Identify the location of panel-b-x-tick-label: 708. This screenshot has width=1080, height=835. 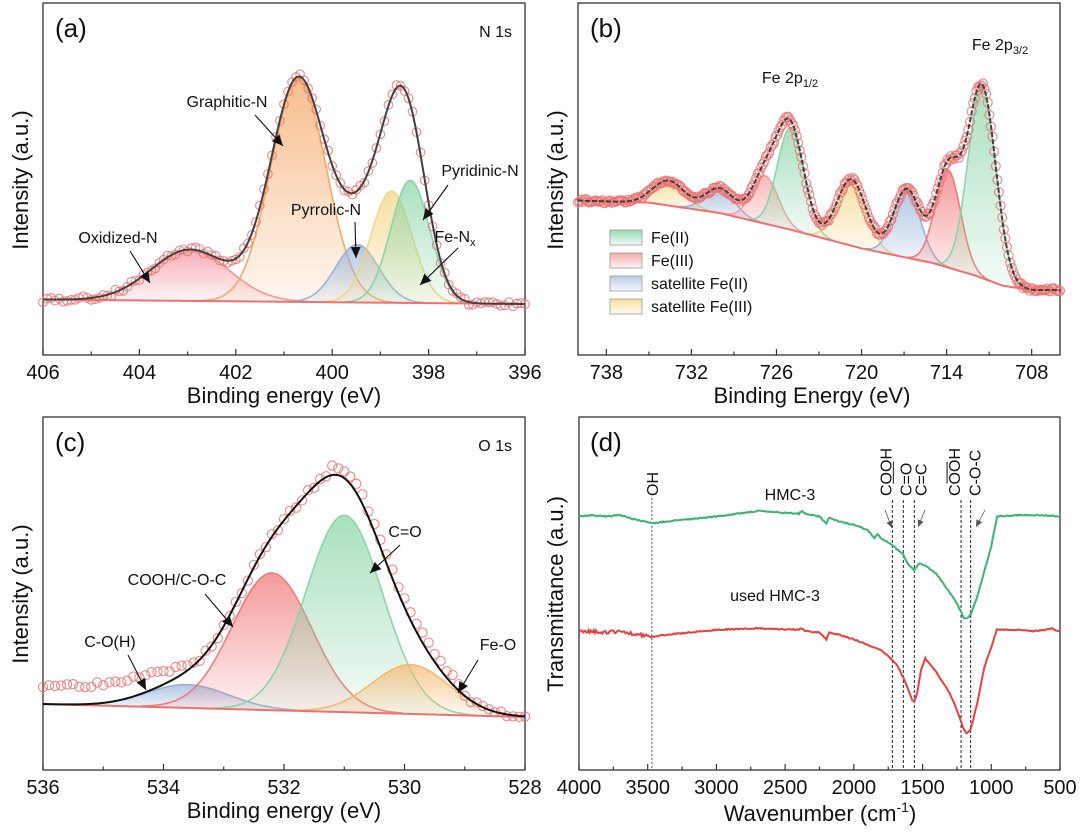
(1031, 373).